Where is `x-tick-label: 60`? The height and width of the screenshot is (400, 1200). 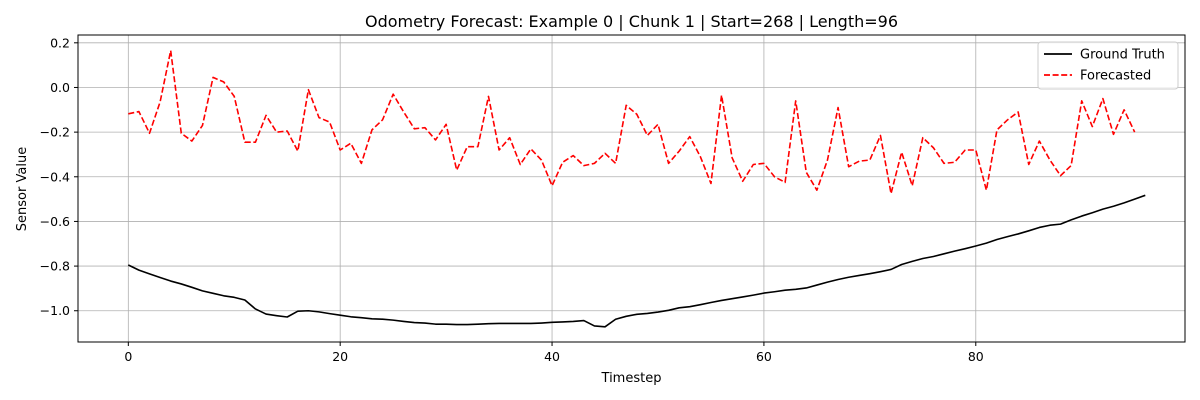
x-tick-label: 60 is located at coordinates (764, 356).